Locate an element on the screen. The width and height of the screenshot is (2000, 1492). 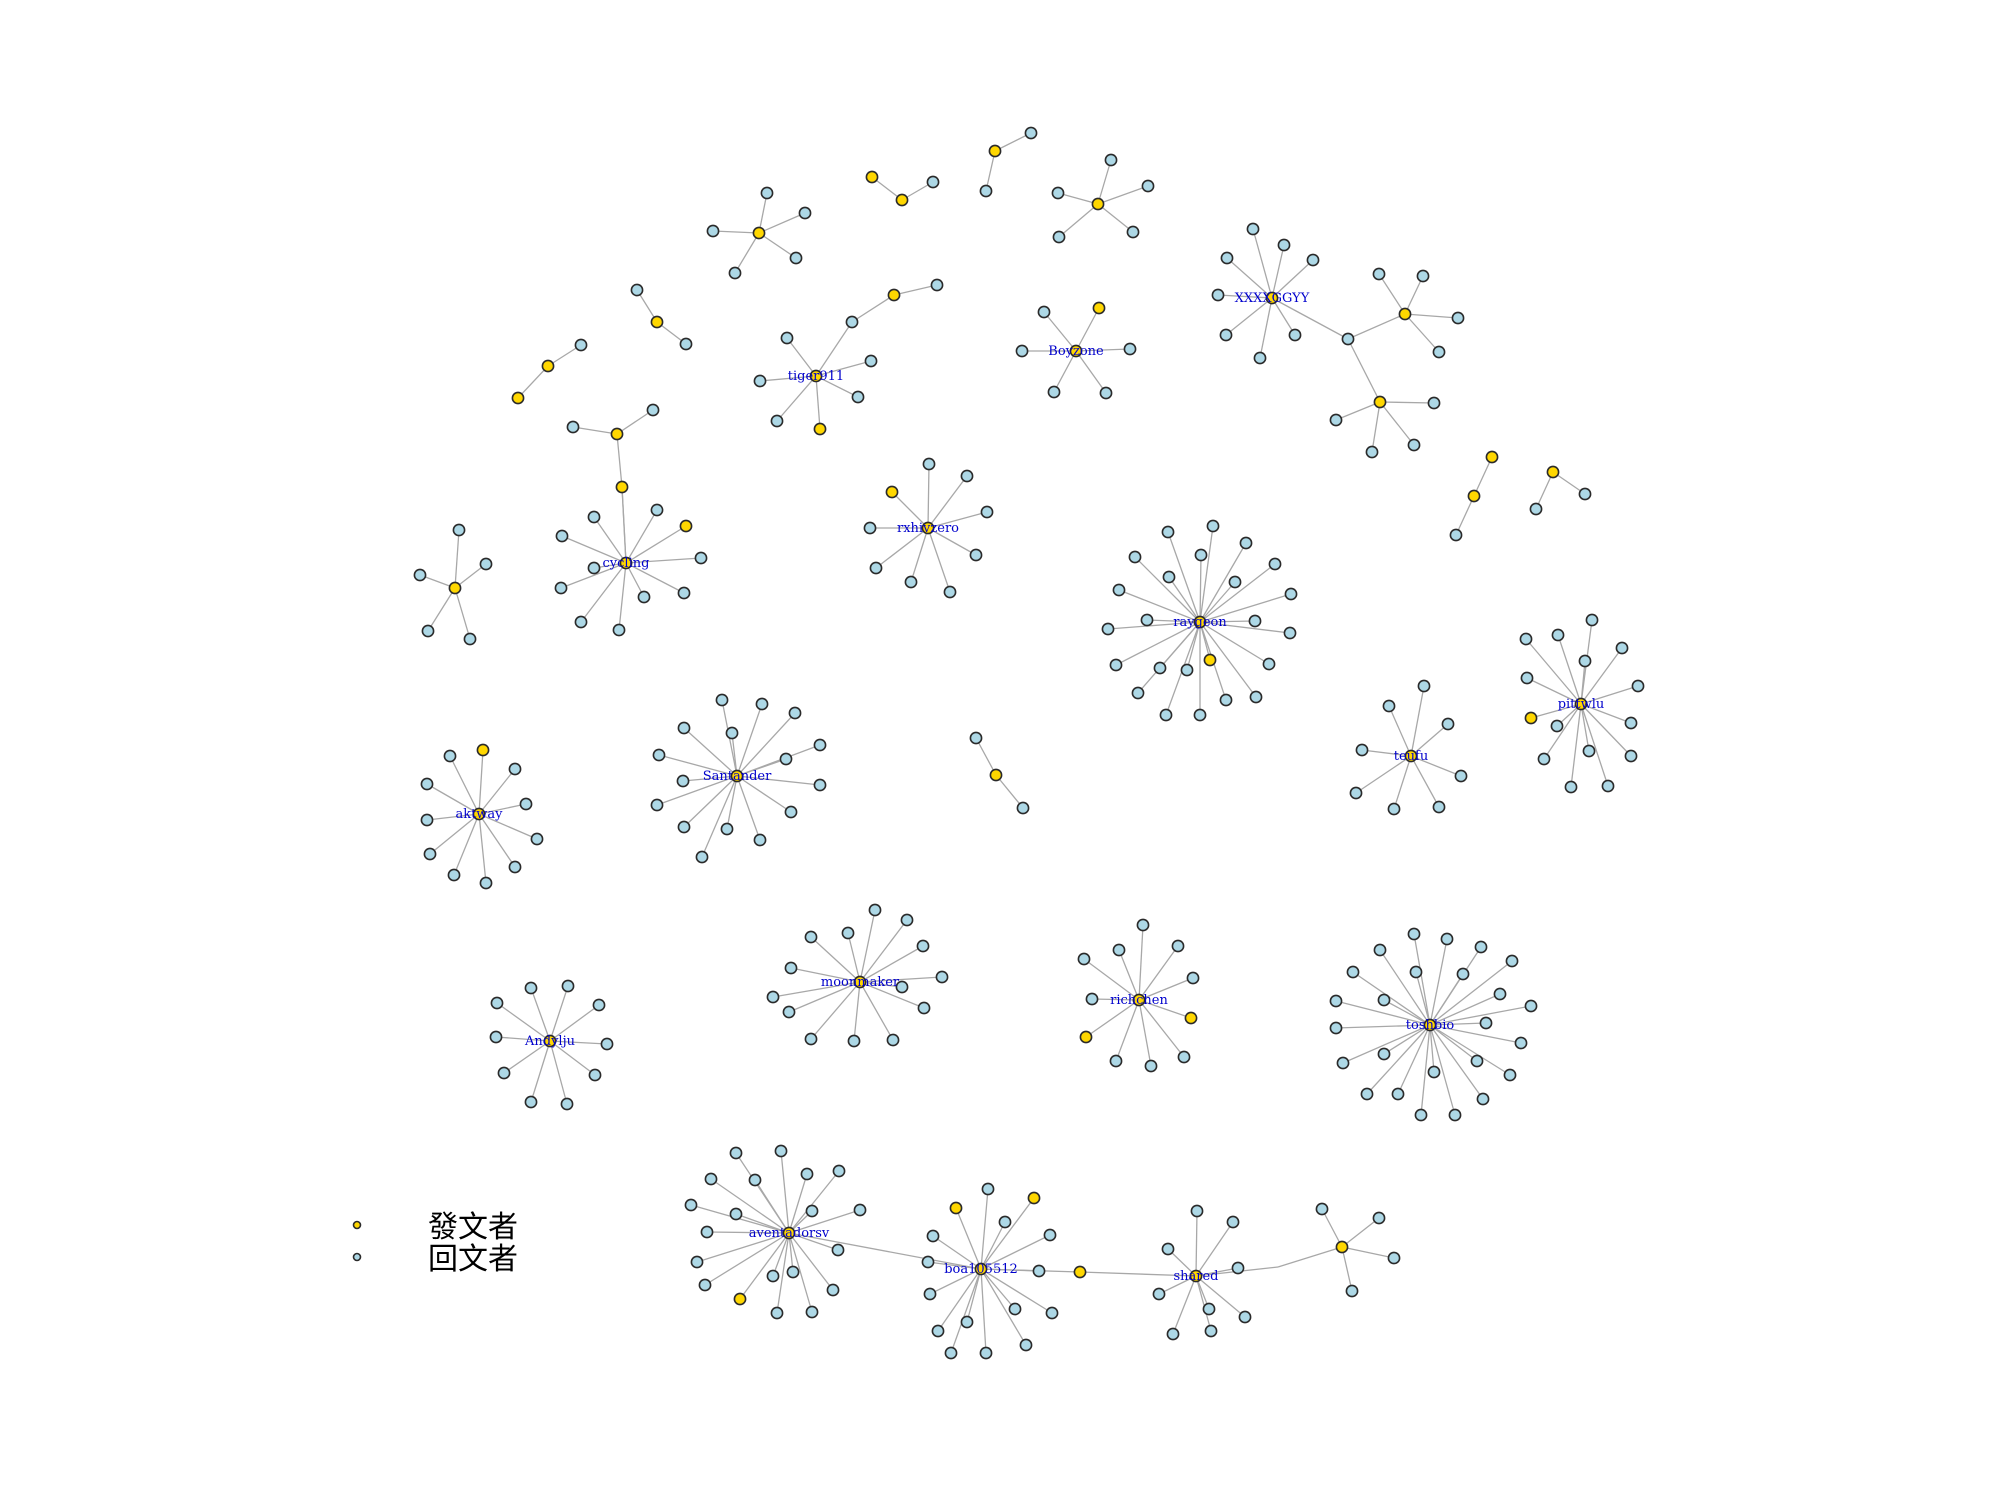
hub-label: shared is located at coordinates (1195, 1276).